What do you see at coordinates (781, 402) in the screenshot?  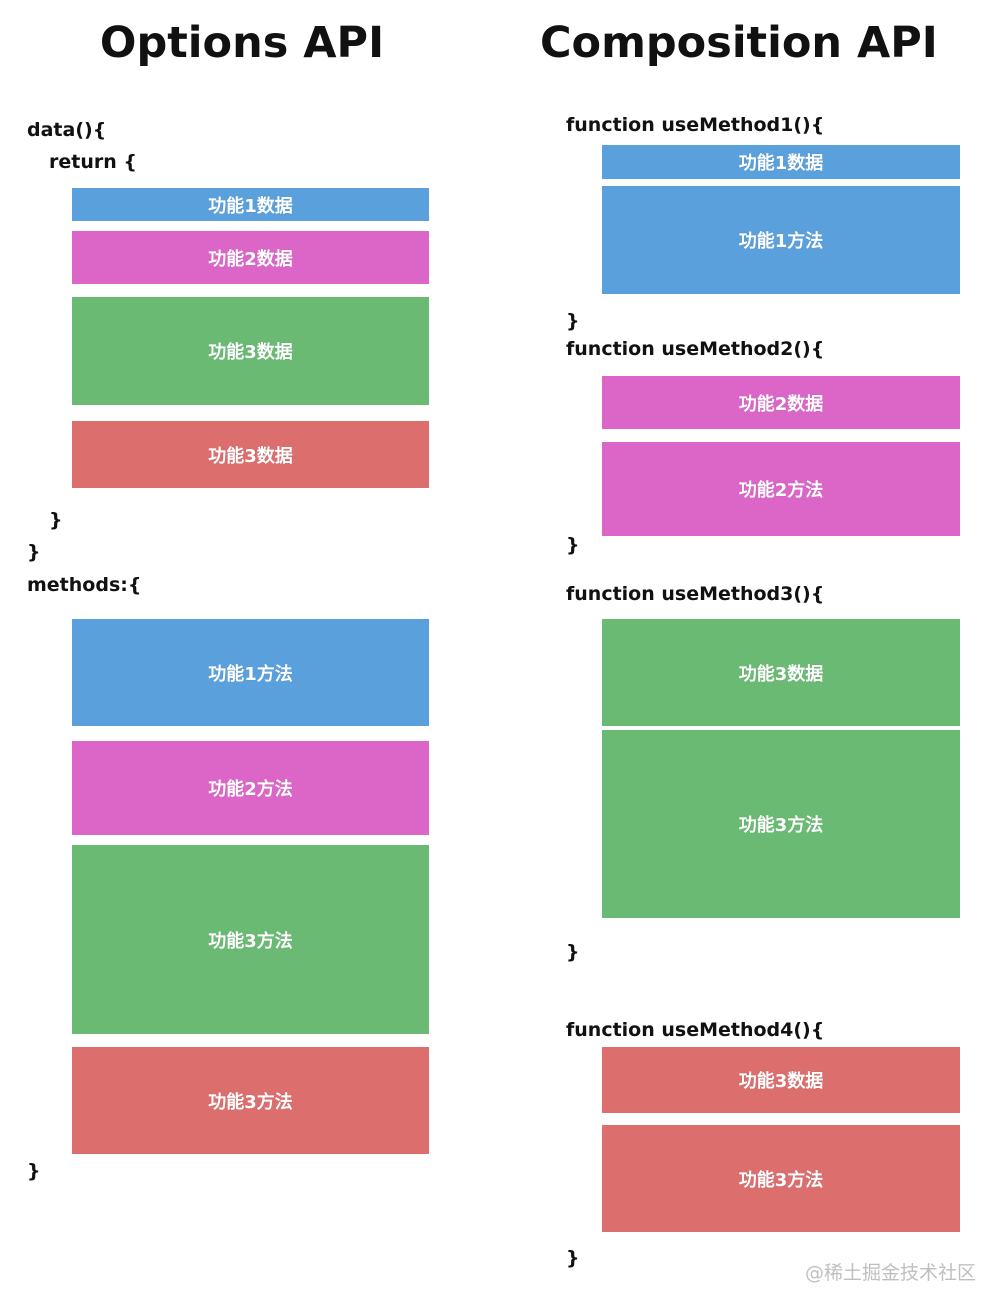 I see `fn2-data-block: 功能2数据` at bounding box center [781, 402].